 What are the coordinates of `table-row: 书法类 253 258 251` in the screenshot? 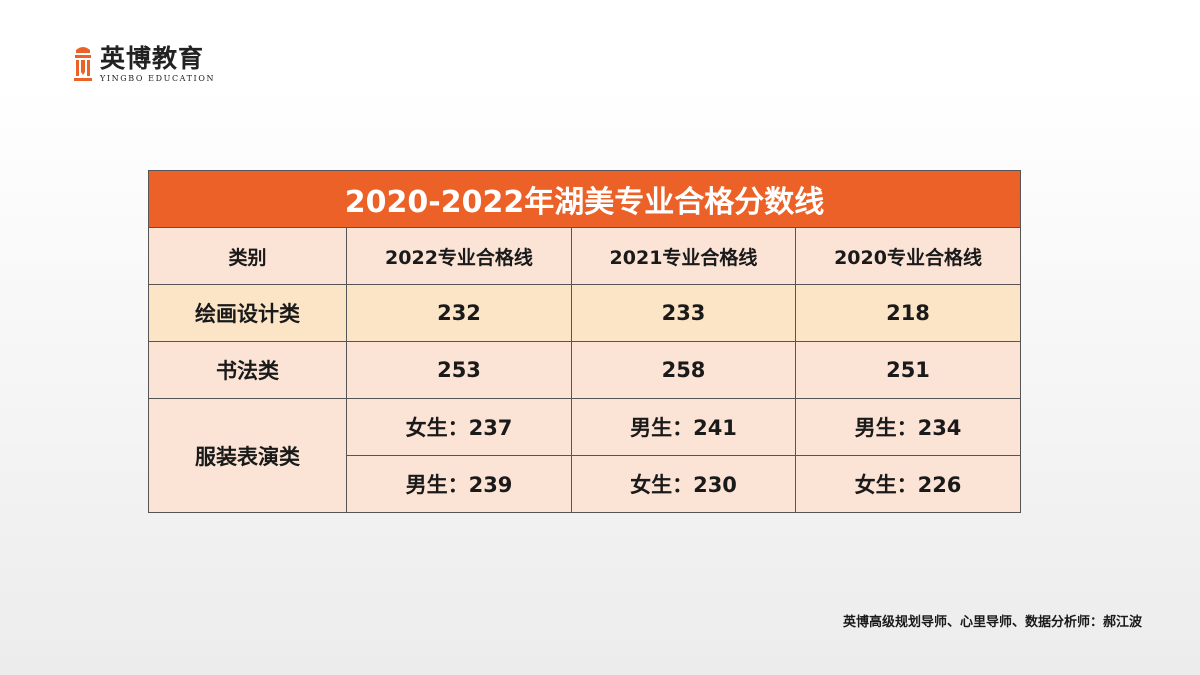 It's located at (585, 370).